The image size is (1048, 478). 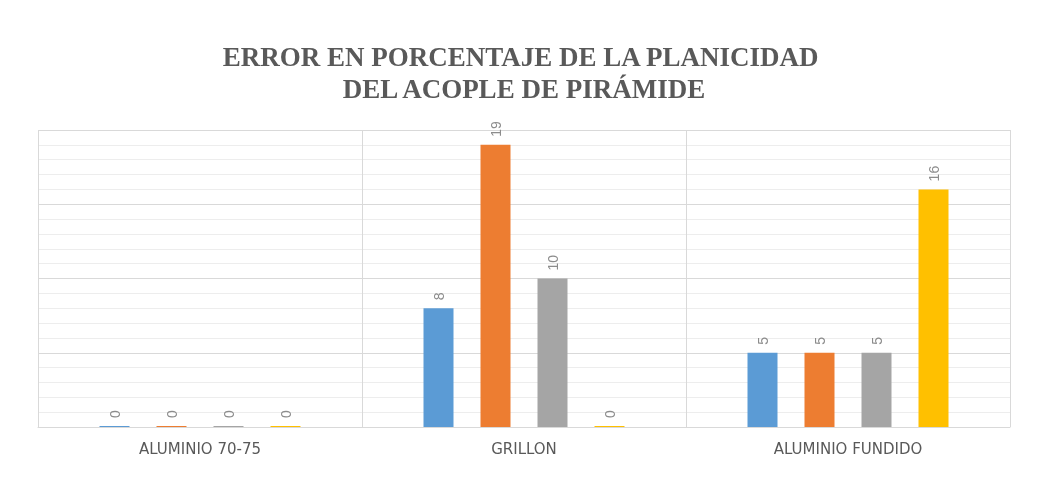 I want to click on data-label: 8, so click(x=438, y=296).